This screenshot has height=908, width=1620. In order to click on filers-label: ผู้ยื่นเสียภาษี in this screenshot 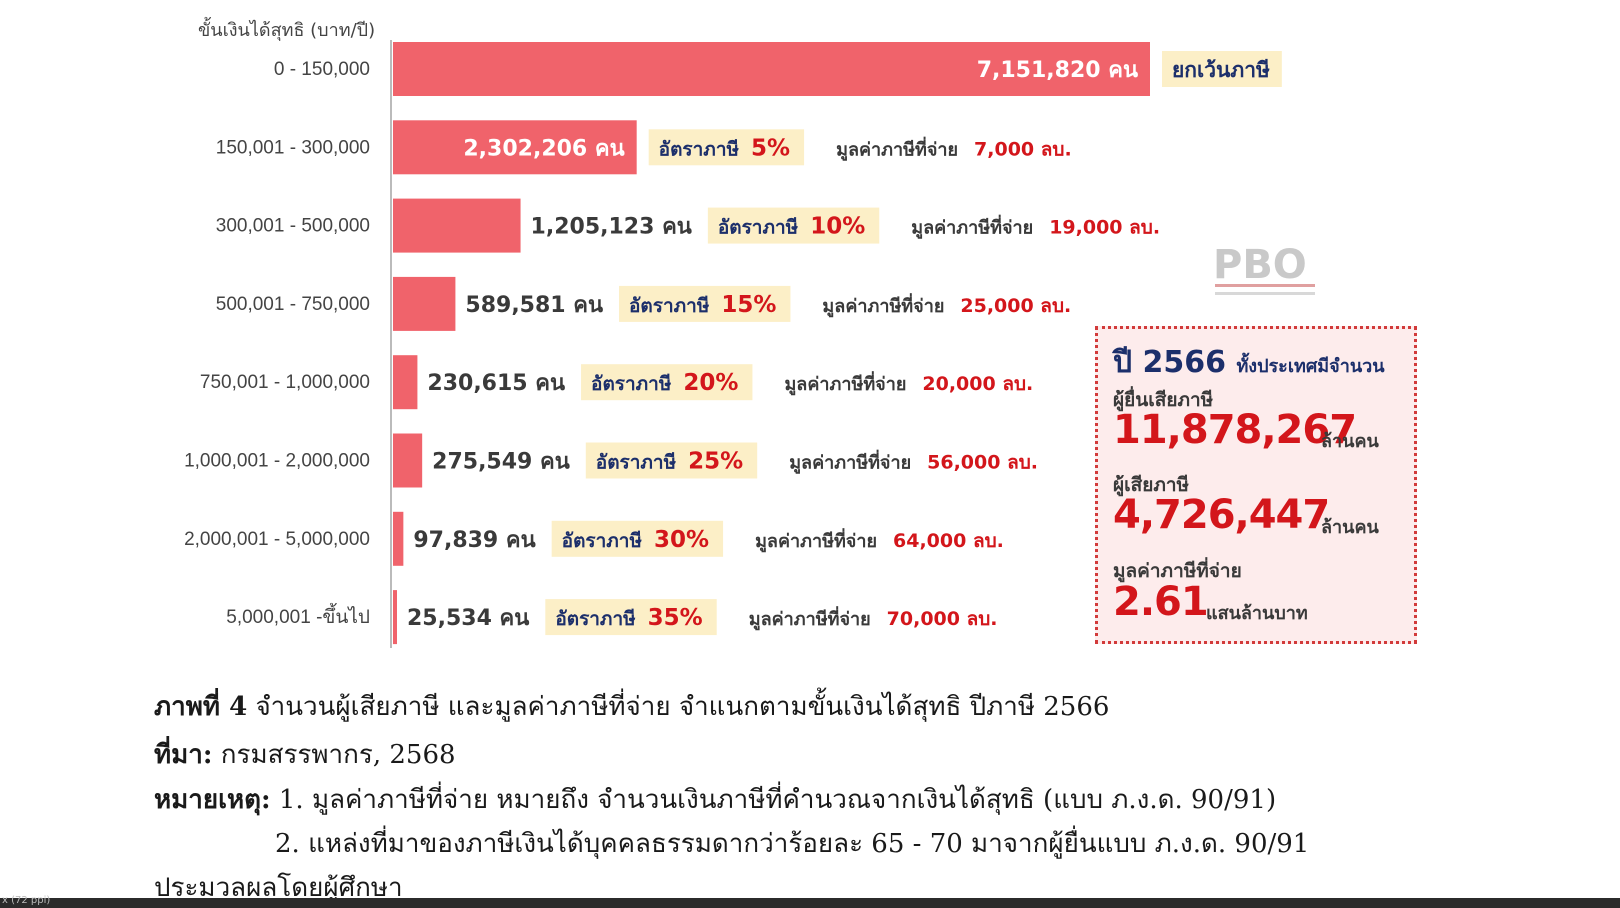, I will do `click(1163, 400)`.